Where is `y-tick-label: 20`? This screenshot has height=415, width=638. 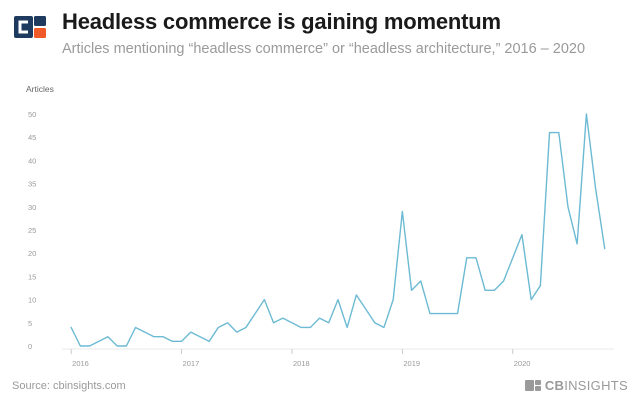 y-tick-label: 20 is located at coordinates (32, 253).